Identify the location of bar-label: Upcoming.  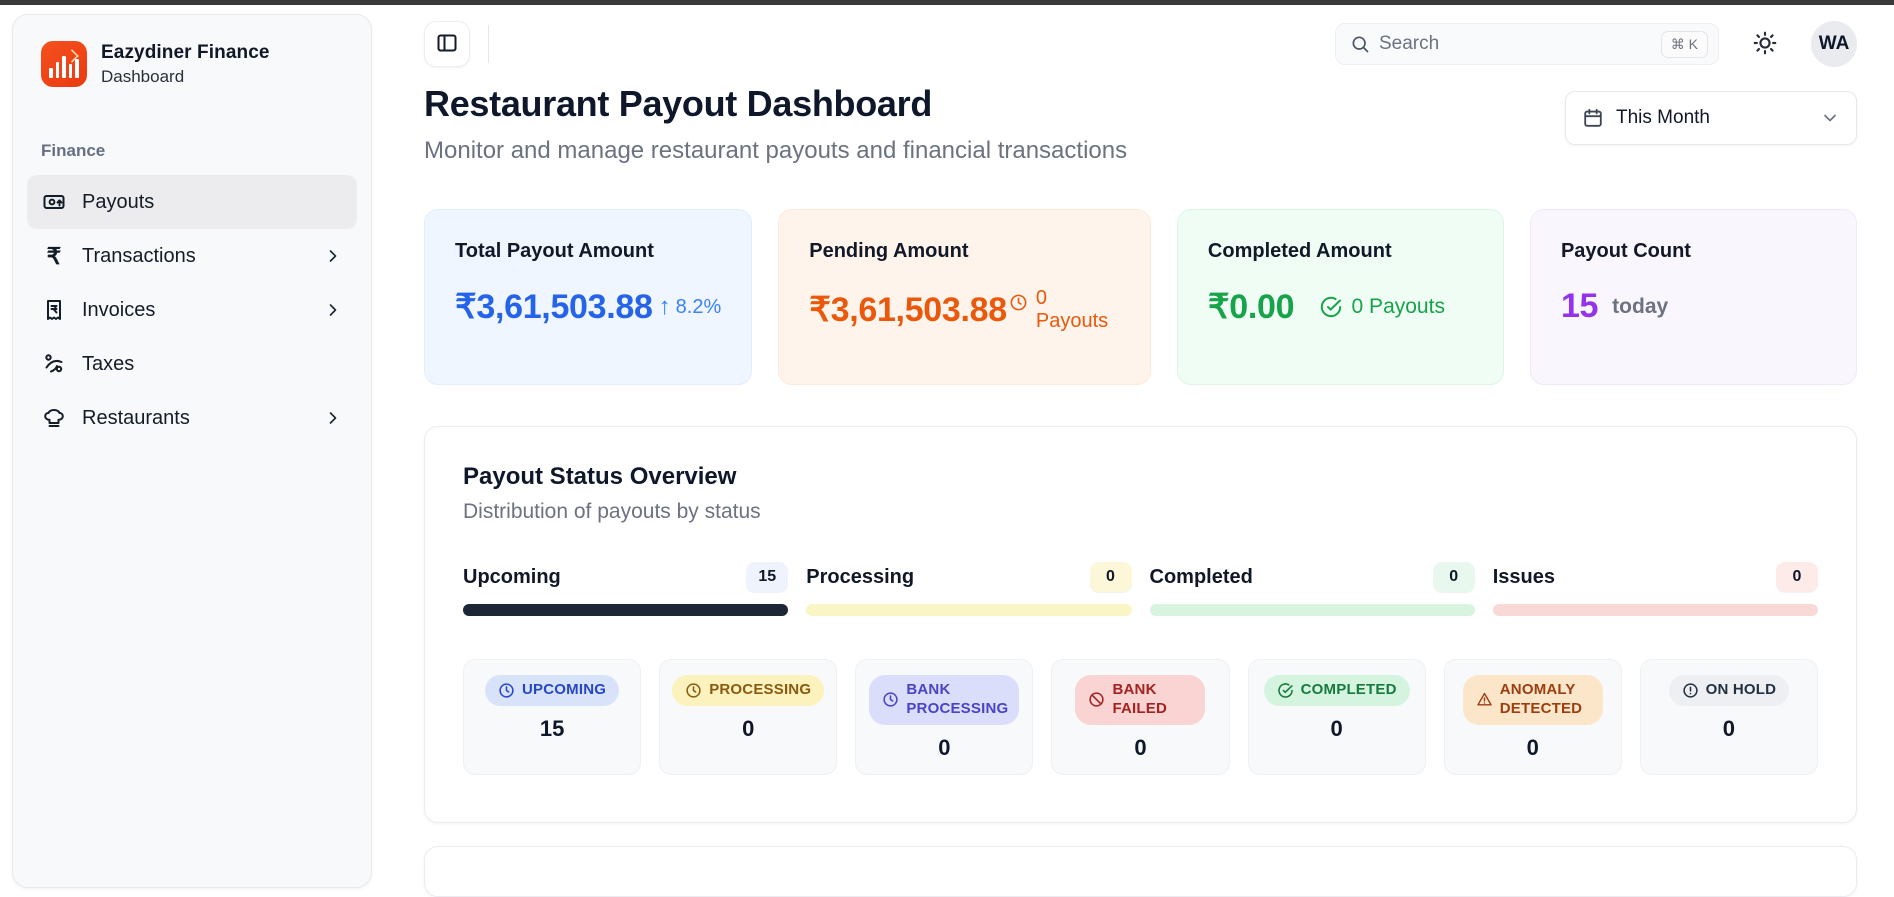
(512, 576).